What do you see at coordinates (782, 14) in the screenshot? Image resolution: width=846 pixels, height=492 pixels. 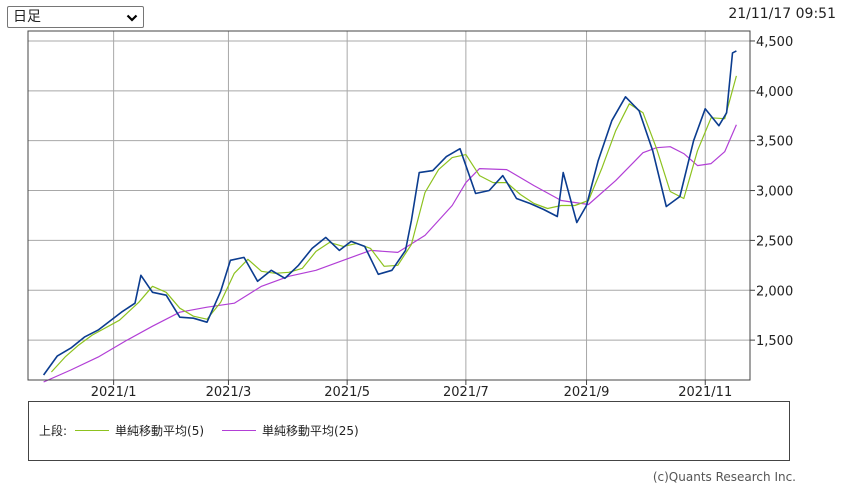 I see `timestamp: 21/11/17 09:51` at bounding box center [782, 14].